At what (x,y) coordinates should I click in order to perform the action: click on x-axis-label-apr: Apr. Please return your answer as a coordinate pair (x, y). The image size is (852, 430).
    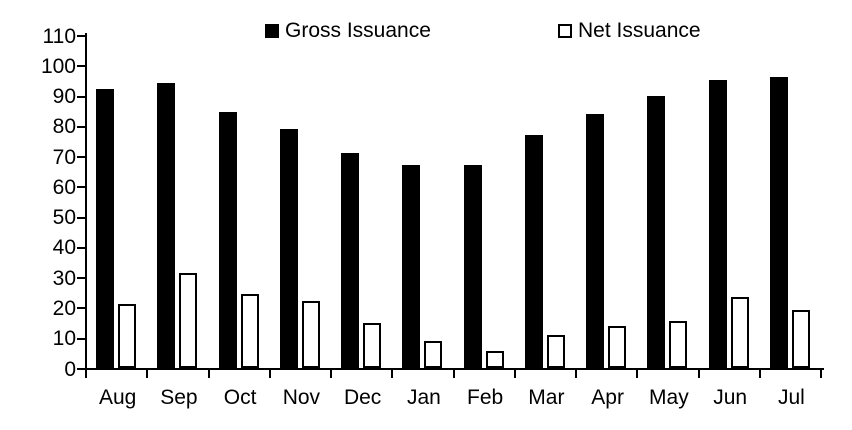
    Looking at the image, I should click on (607, 397).